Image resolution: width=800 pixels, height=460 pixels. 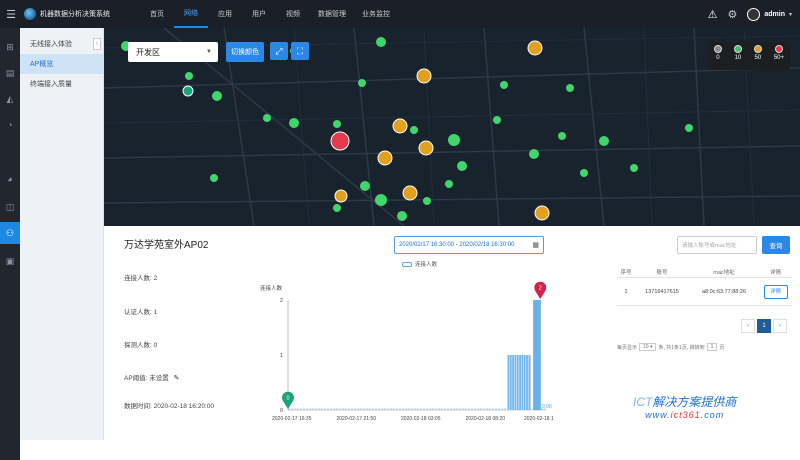 What do you see at coordinates (776, 245) in the screenshot?
I see `search-button: 查询` at bounding box center [776, 245].